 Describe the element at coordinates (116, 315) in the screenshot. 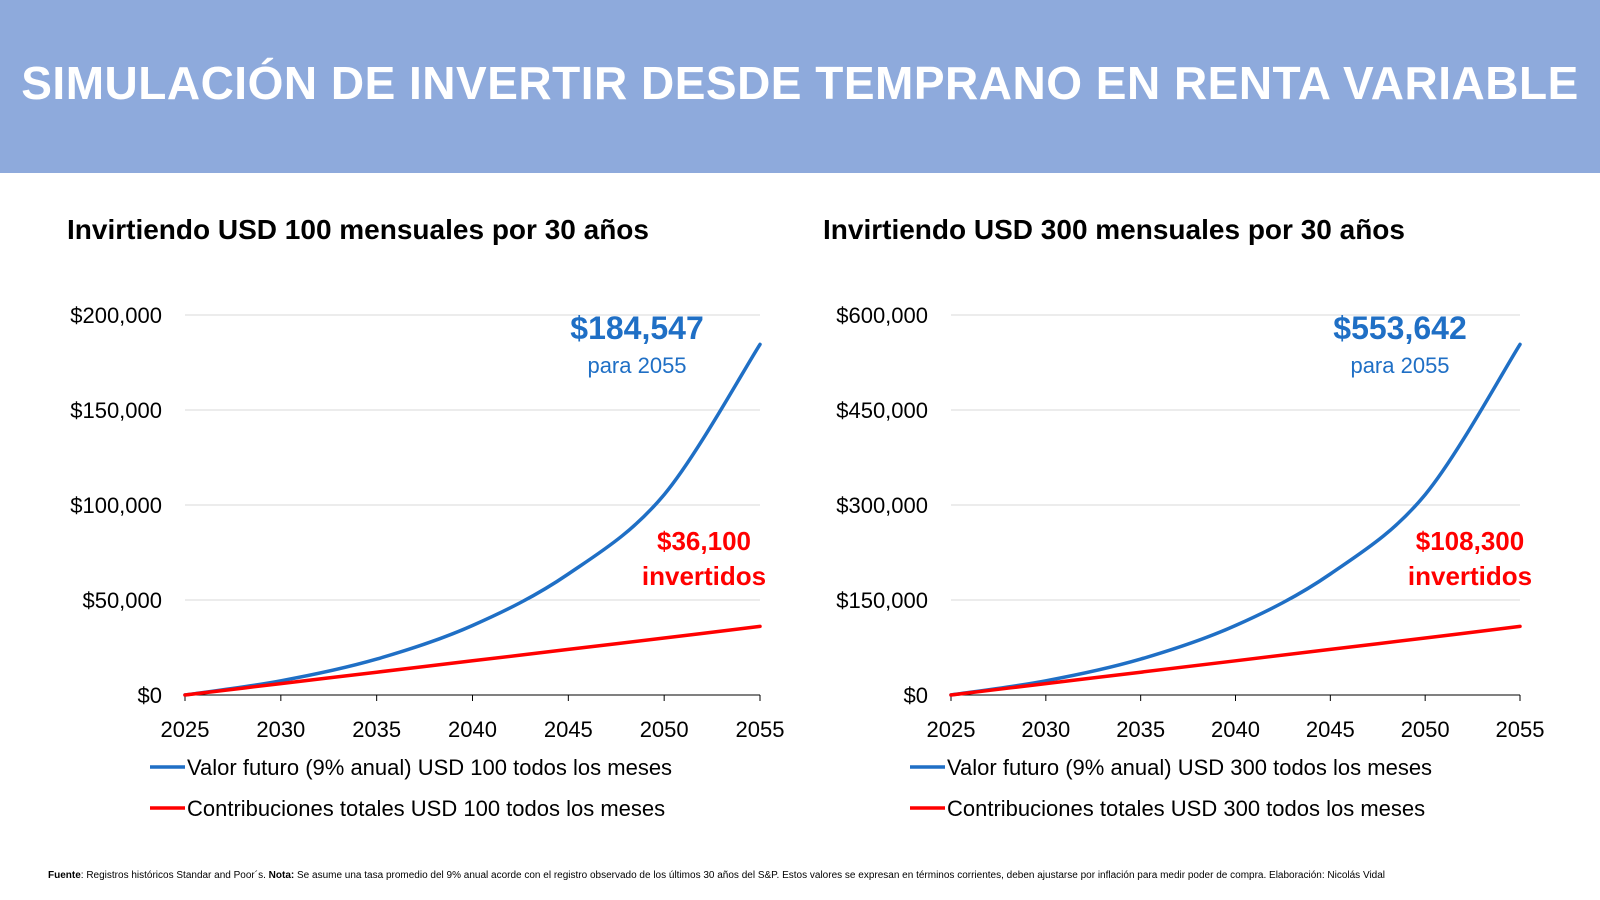

I see `y-tick-label: $200,000` at that location.